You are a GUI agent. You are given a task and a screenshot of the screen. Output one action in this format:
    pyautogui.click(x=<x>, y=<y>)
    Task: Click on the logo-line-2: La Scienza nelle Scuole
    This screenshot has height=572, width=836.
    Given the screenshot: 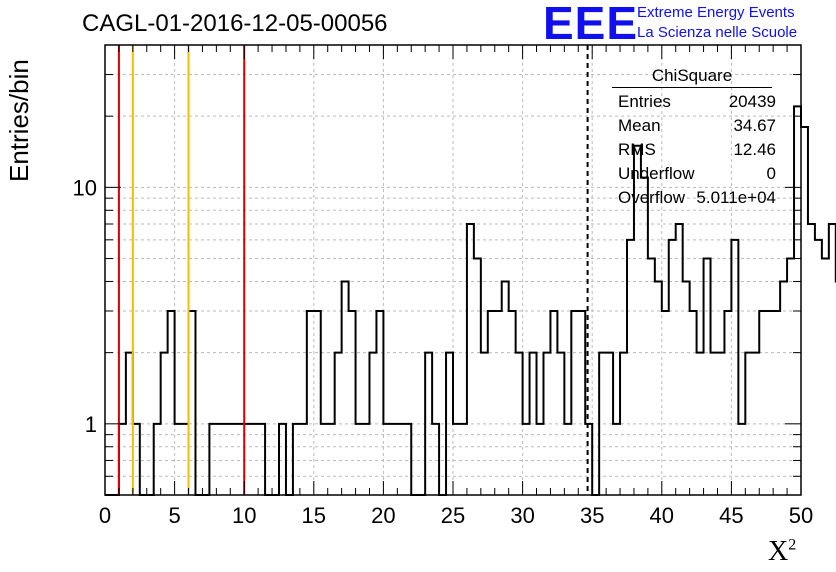 What is the action you would take?
    pyautogui.click(x=717, y=32)
    